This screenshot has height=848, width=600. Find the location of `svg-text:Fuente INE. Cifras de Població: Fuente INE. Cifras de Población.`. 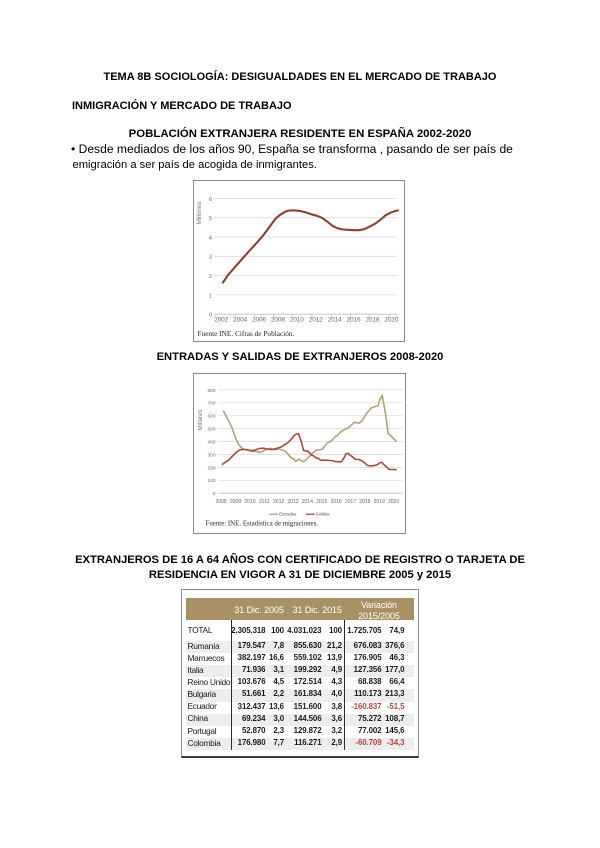

svg-text:Fuente INE. Cifras de Població: Fuente INE. Cifras de Población. is located at coordinates (246, 333).